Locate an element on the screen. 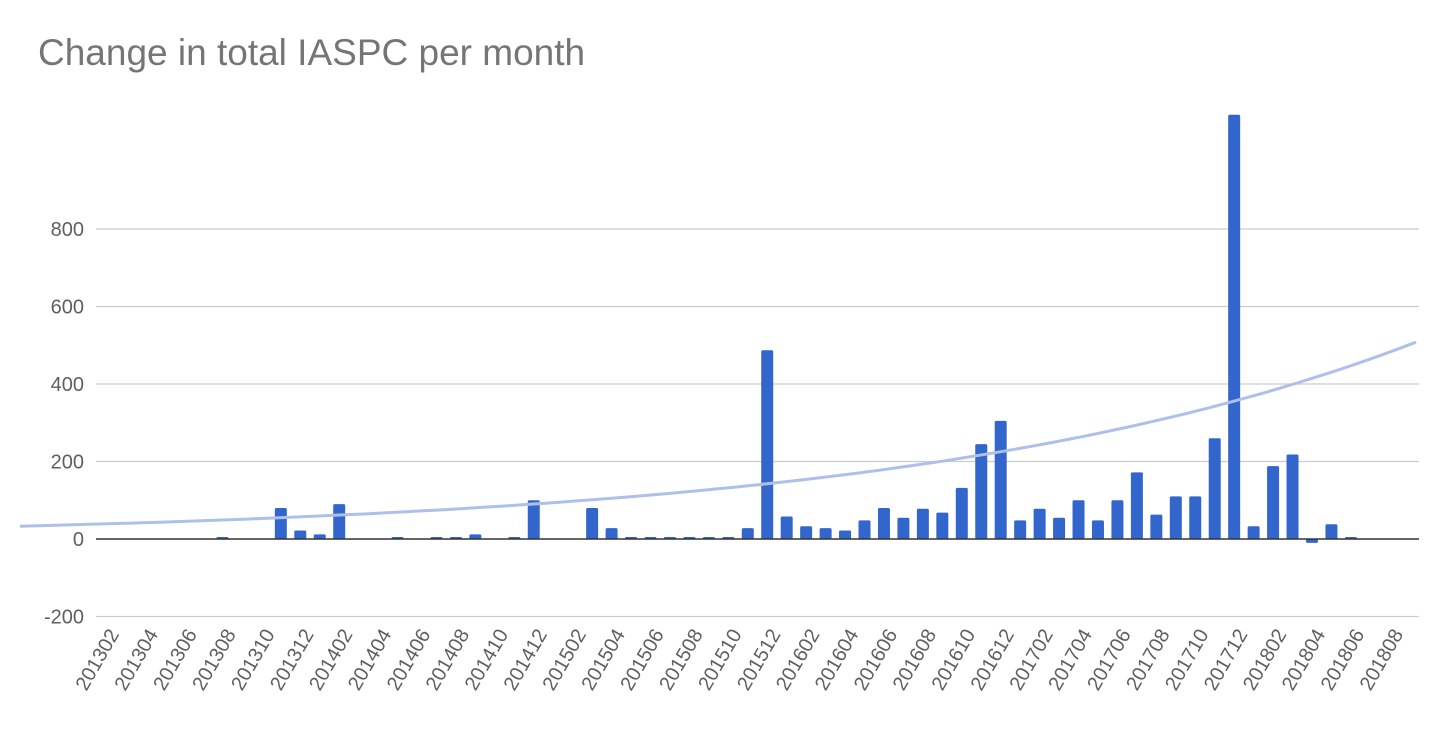 This screenshot has height=742, width=1456. y-tick-label: -200 is located at coordinates (64, 618).